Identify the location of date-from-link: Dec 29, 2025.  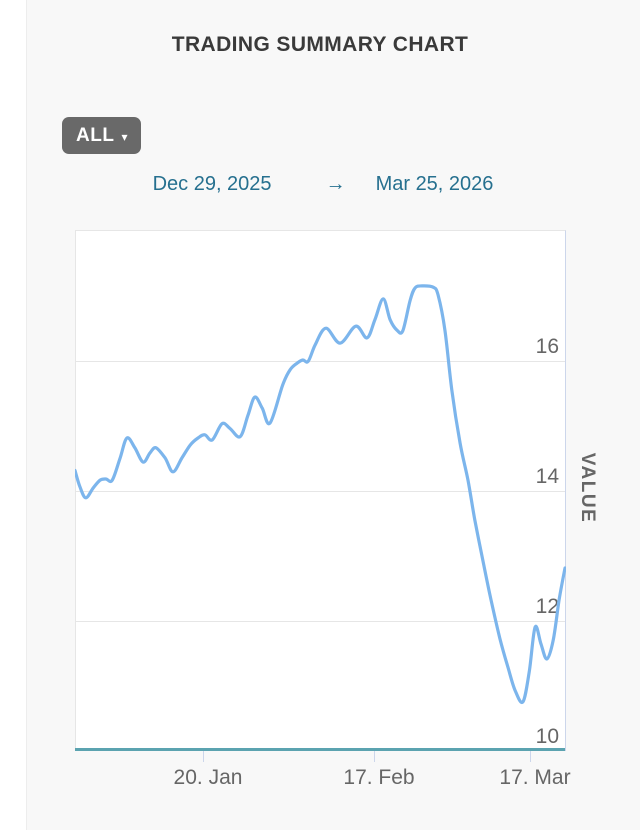
(212, 184).